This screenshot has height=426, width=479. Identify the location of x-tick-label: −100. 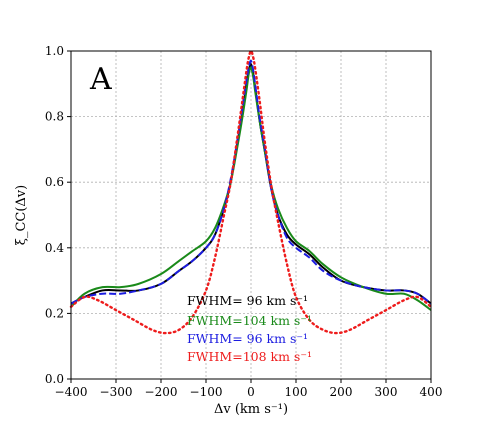
(206, 392).